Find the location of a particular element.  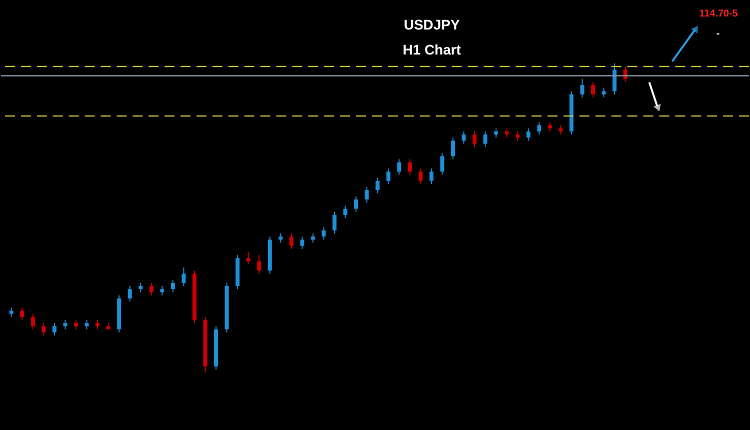

chart-subtitle: H1 Chart is located at coordinates (432, 49).